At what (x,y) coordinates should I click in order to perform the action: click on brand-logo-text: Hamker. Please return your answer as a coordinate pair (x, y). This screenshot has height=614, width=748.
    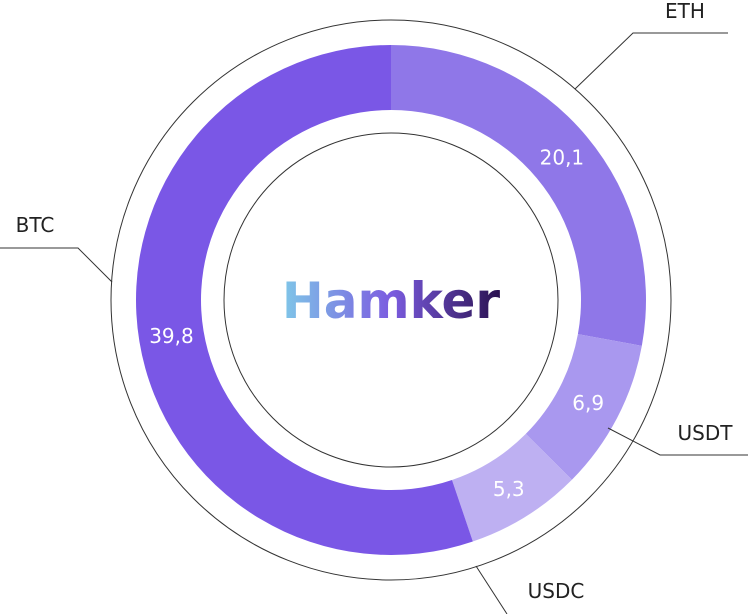
    Looking at the image, I should click on (391, 301).